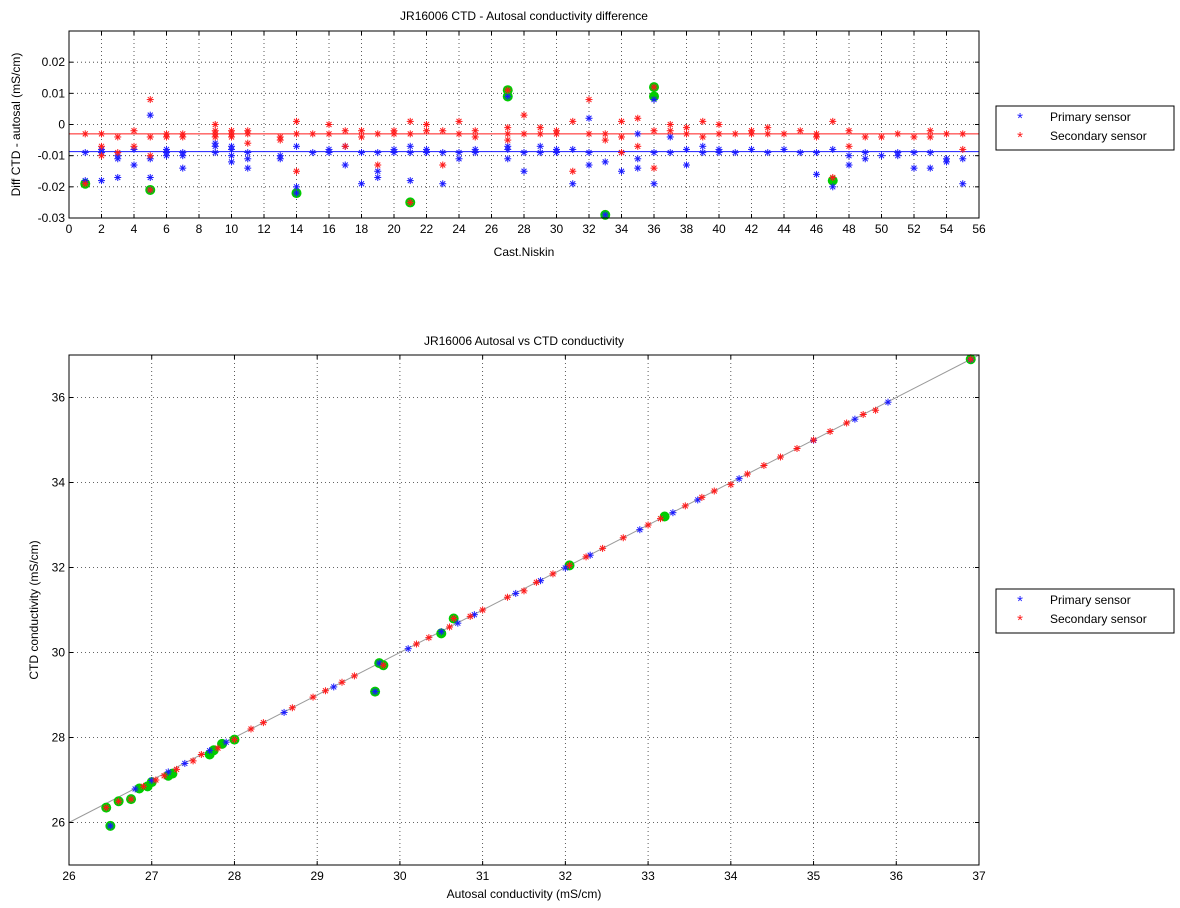  What do you see at coordinates (483, 876) in the screenshot?
I see `x-tick-label: 31` at bounding box center [483, 876].